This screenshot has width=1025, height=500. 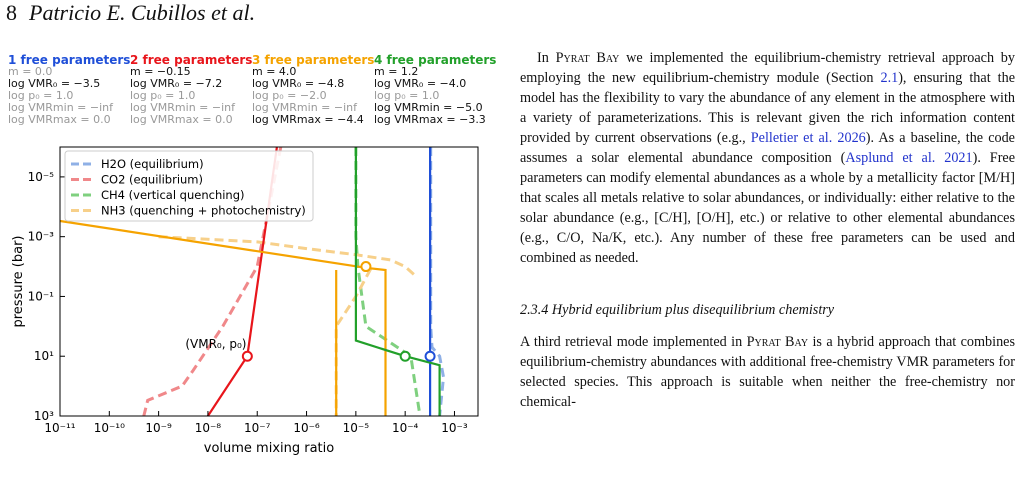 What do you see at coordinates (18, 282) in the screenshot?
I see `y-axis-label: pressure (bar)` at bounding box center [18, 282].